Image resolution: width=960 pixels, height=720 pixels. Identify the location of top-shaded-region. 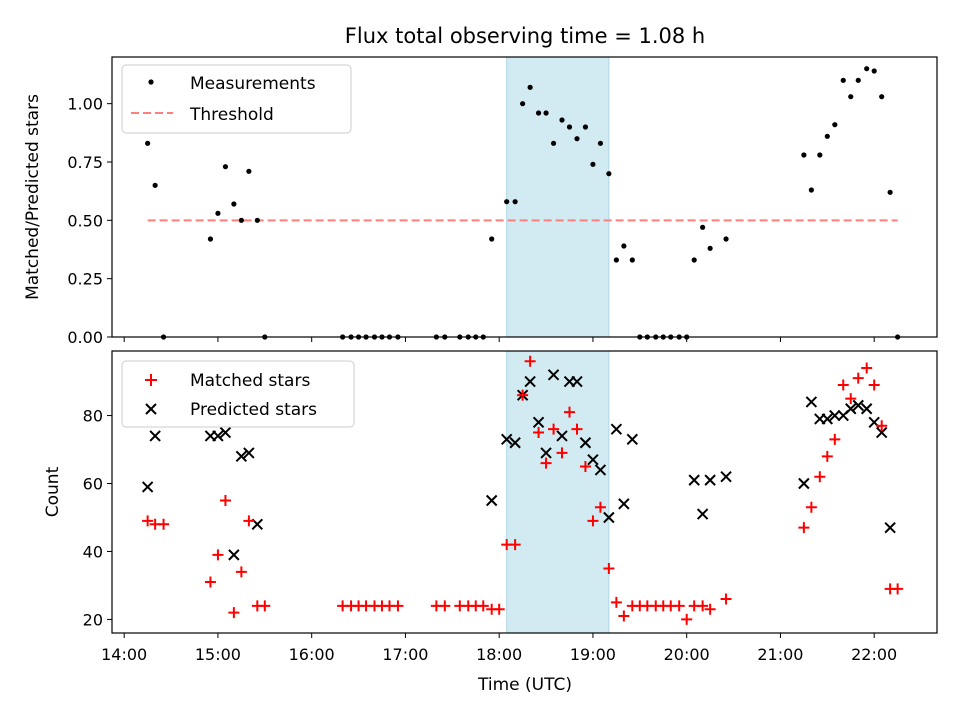
(558, 197).